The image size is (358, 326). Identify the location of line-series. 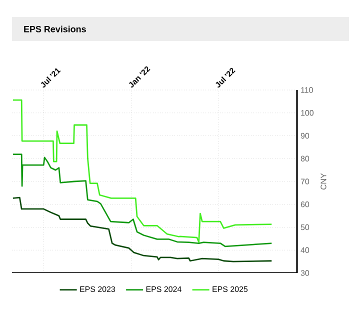
(142, 229).